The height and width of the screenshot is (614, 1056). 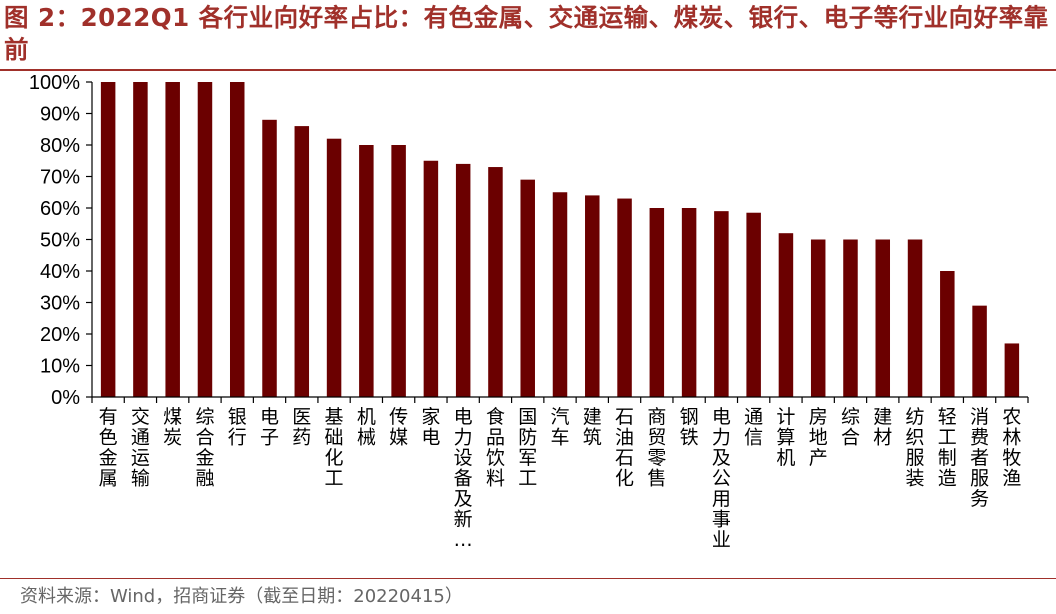 I want to click on category-label-char: 工, so click(x=527, y=479).